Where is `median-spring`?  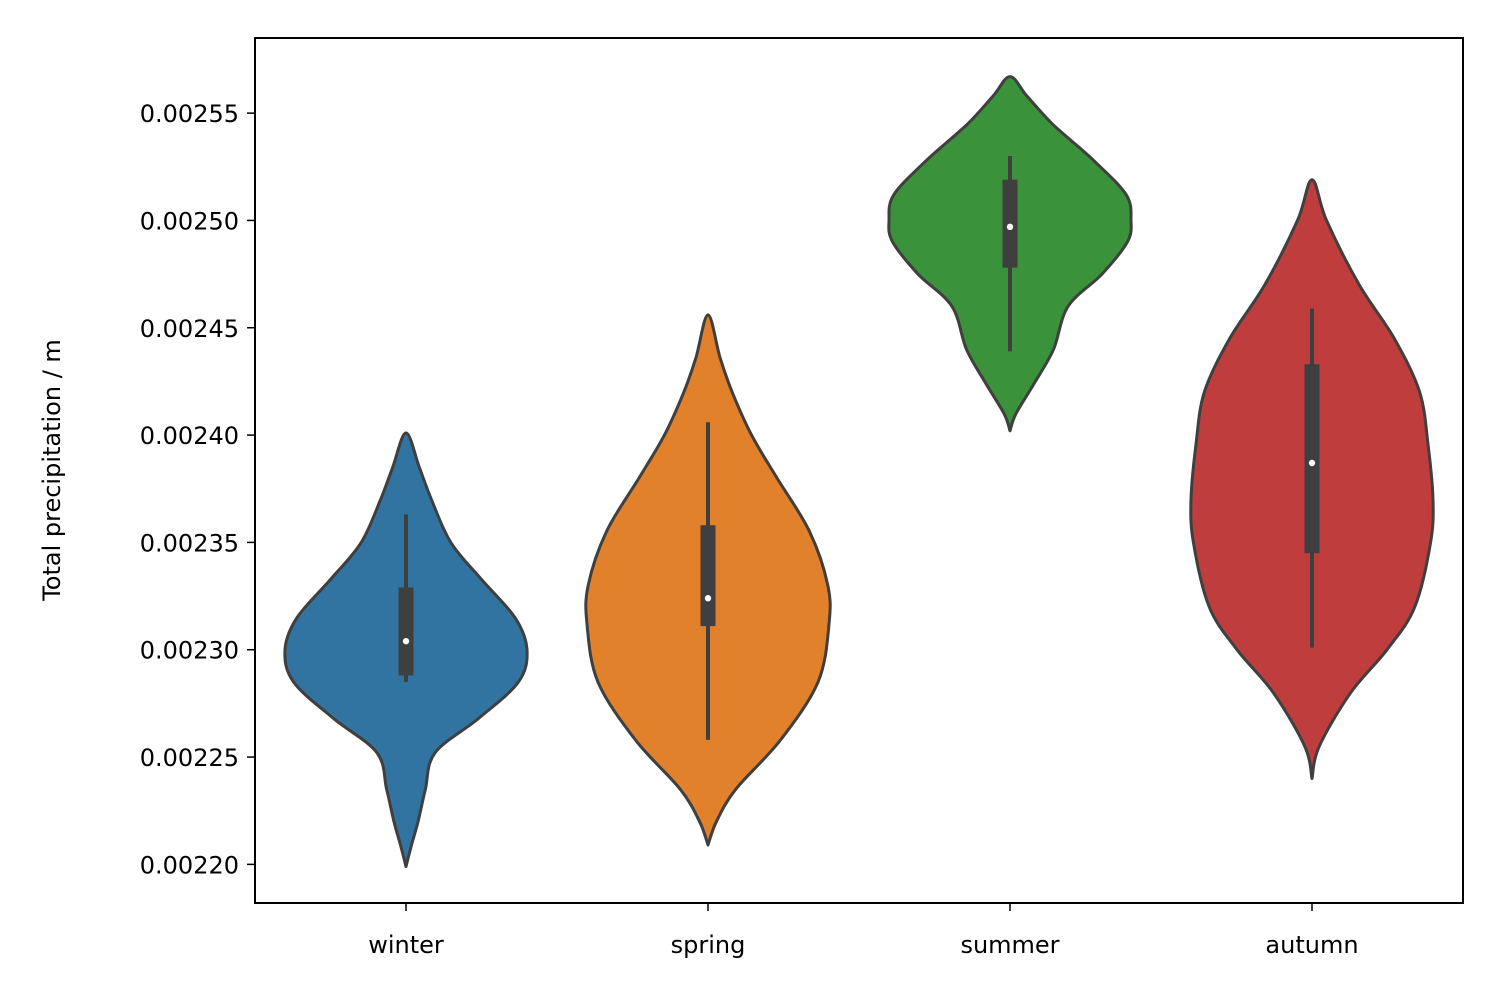 median-spring is located at coordinates (708, 598).